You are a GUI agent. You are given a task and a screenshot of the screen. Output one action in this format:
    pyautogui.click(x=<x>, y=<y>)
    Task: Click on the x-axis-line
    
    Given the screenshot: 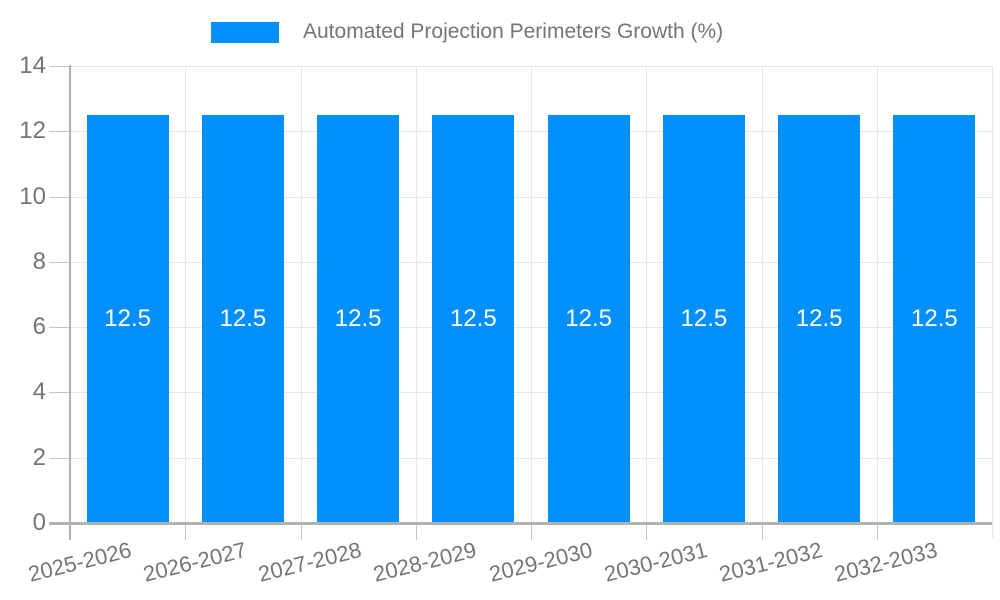 What is the action you would take?
    pyautogui.click(x=520, y=523)
    